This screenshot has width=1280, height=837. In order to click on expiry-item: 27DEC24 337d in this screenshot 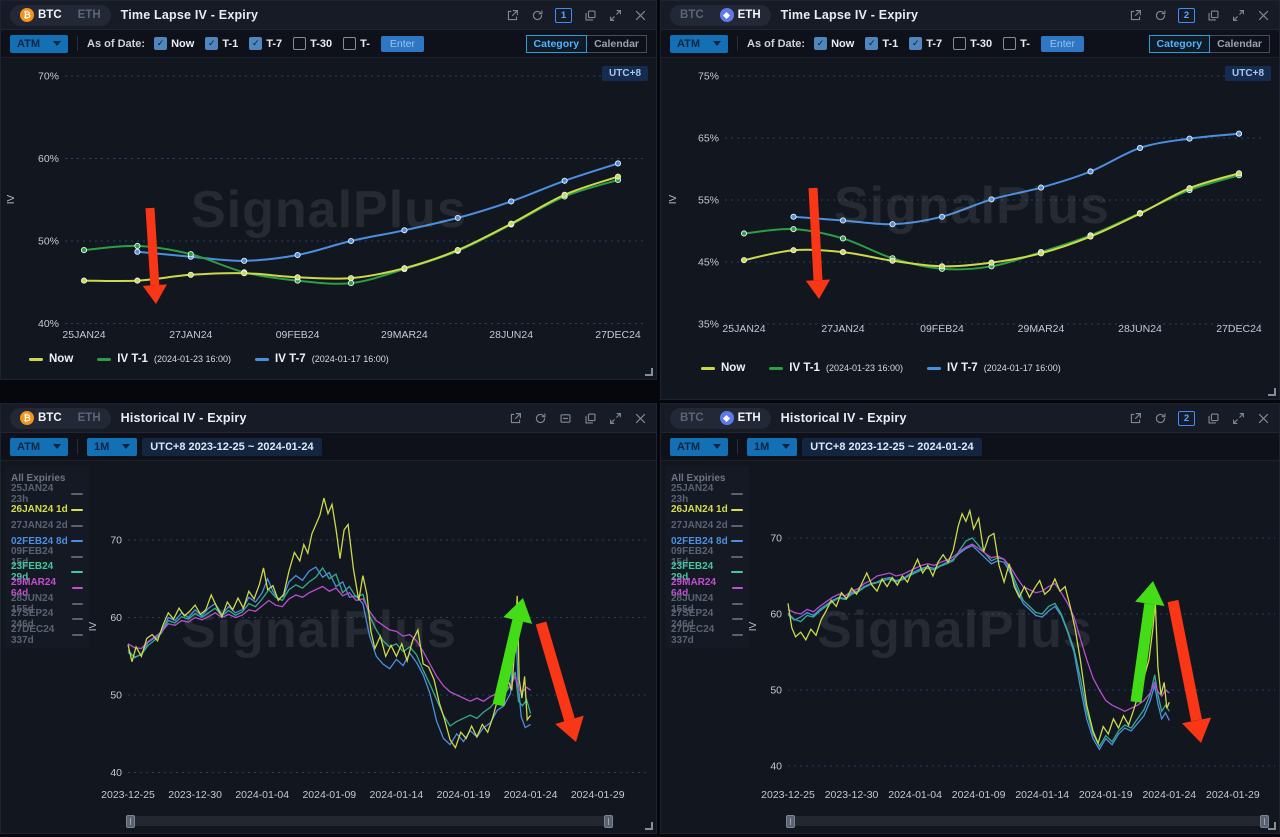, I will do `click(707, 635)`.